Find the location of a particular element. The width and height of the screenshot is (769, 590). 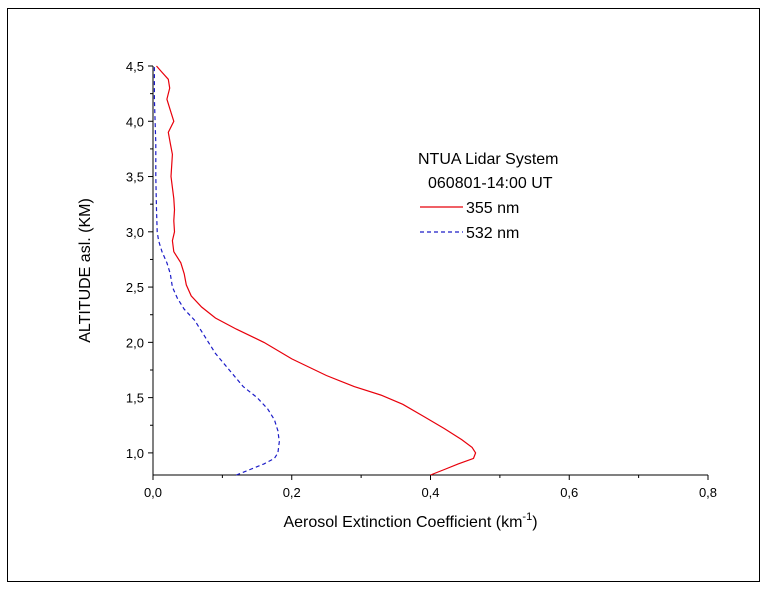

x-axis-title-main: Aerosol Extinction Coefficient (km is located at coordinates (402, 522).